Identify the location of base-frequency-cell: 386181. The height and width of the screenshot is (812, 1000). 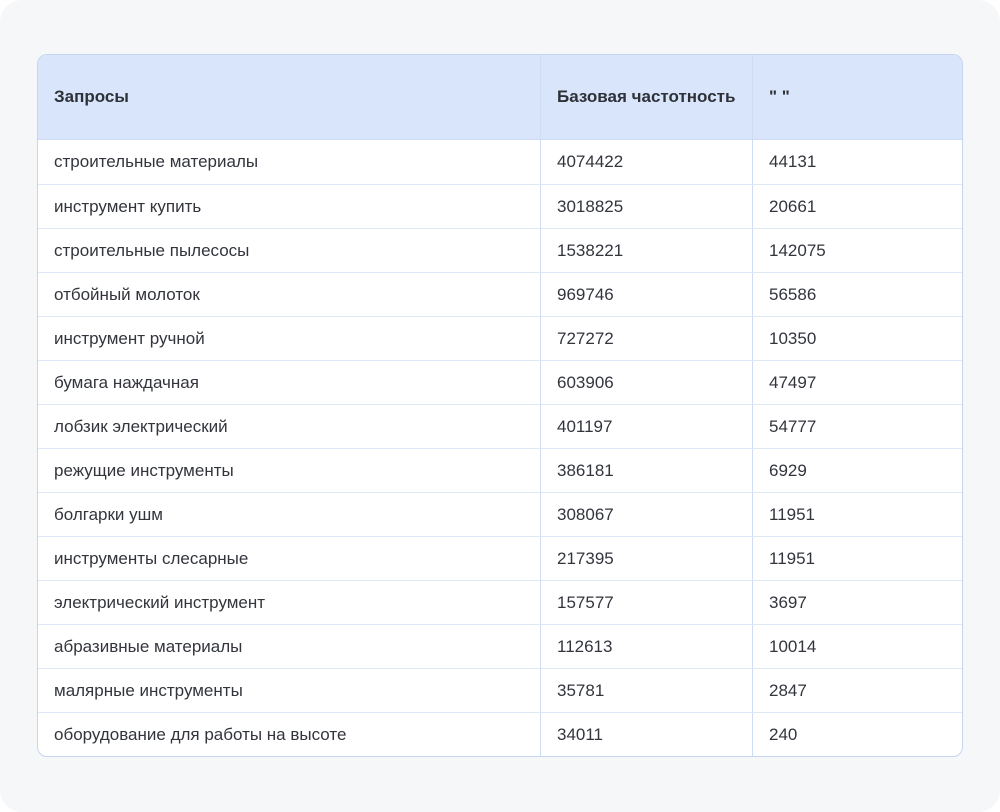
(646, 470).